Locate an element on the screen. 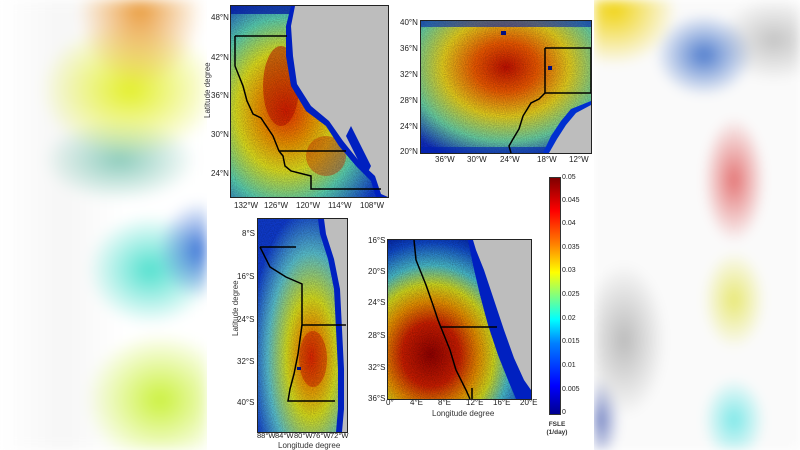  colorbar-unit: (1/day) is located at coordinates (557, 432).